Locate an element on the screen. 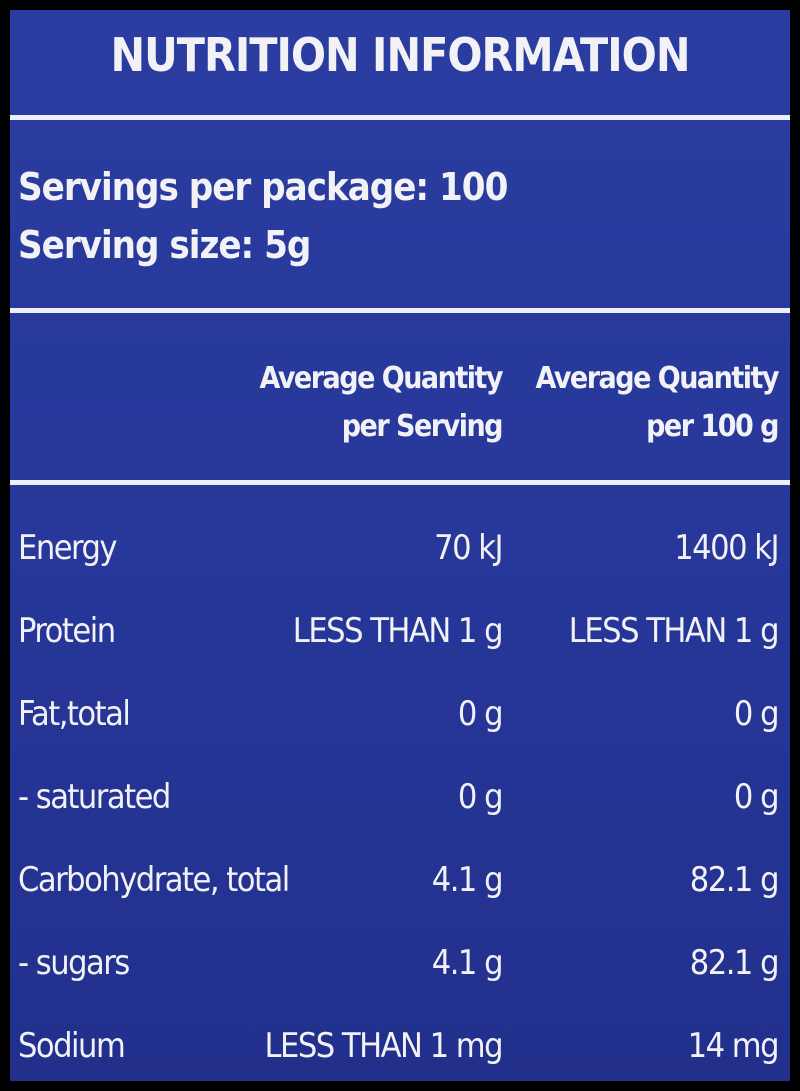  nutrient-name: Protein is located at coordinates (67, 631).